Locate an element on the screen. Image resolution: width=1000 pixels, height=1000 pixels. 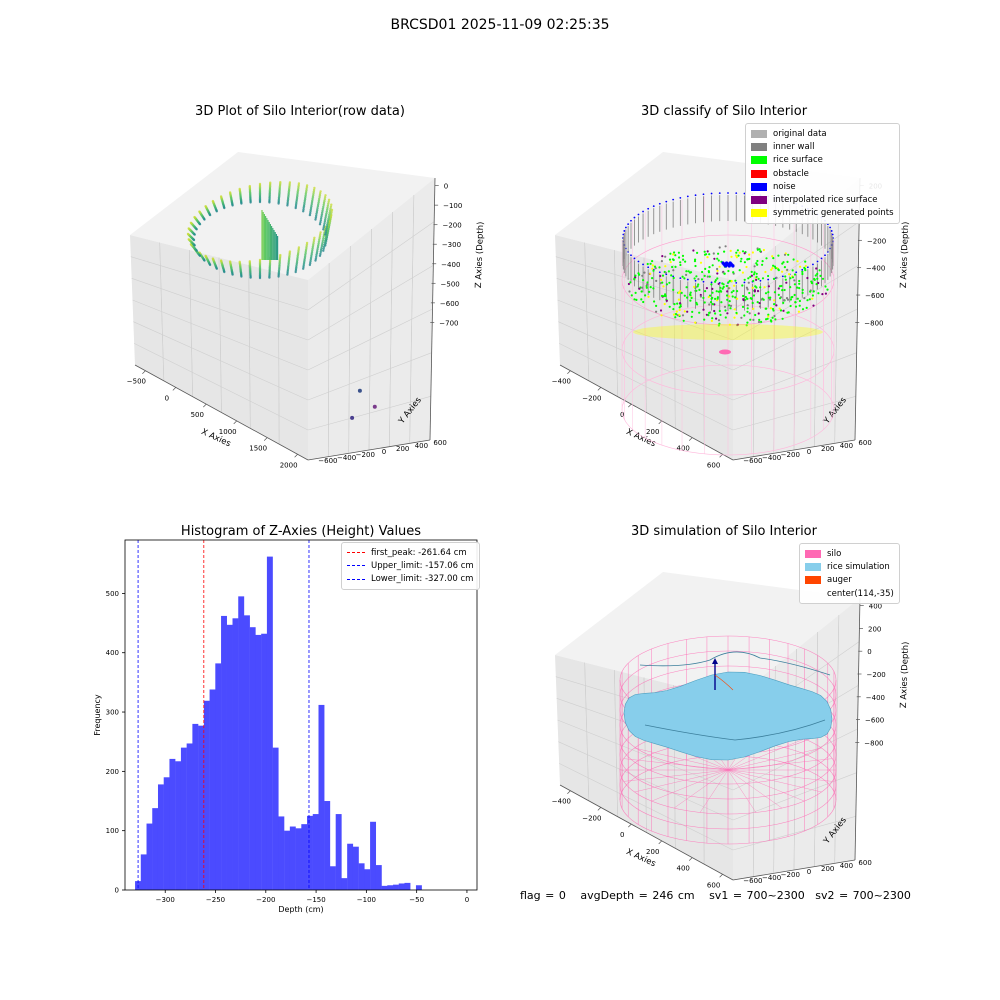
p2-grid-line is located at coordinates (795, 339).